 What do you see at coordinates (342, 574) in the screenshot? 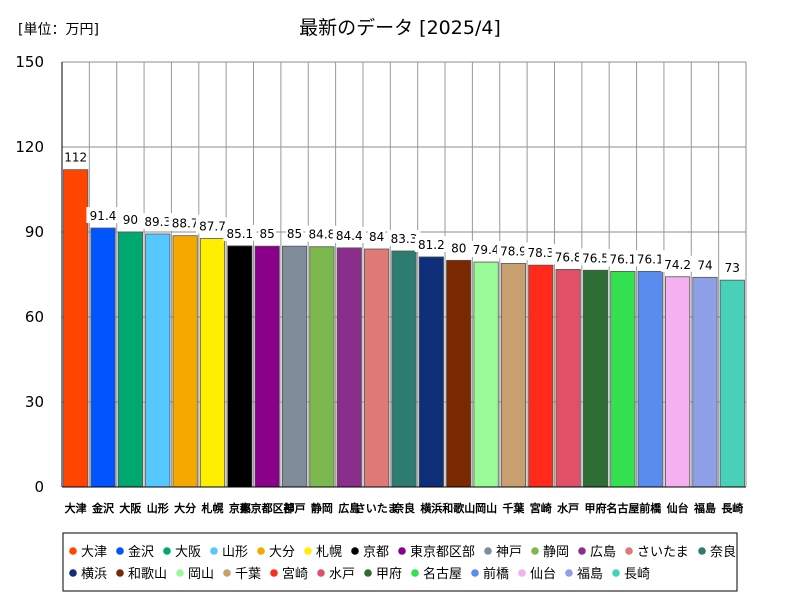
I see `legend-label: 水戸` at bounding box center [342, 574].